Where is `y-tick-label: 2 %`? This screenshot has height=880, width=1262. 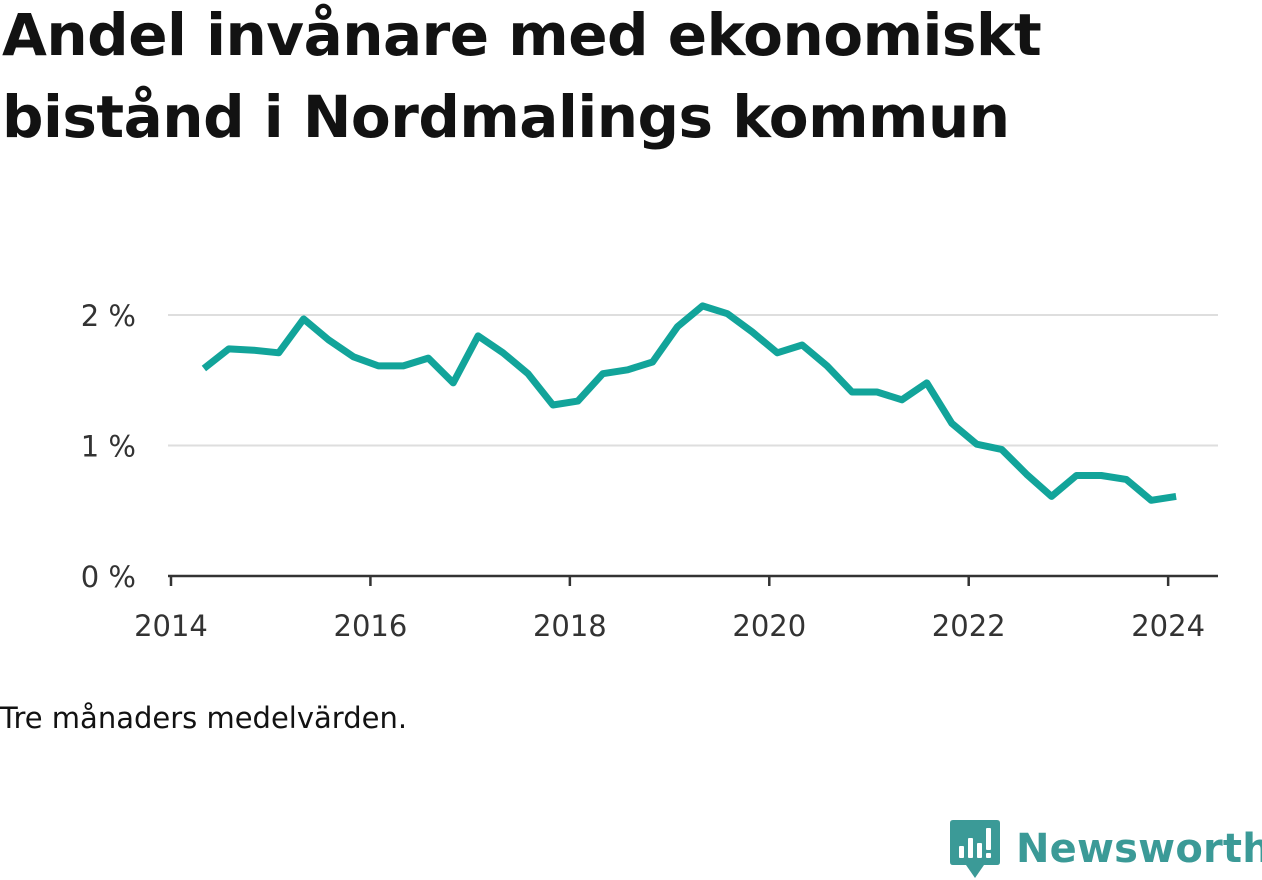
y-tick-label: 2 % is located at coordinates (108, 316).